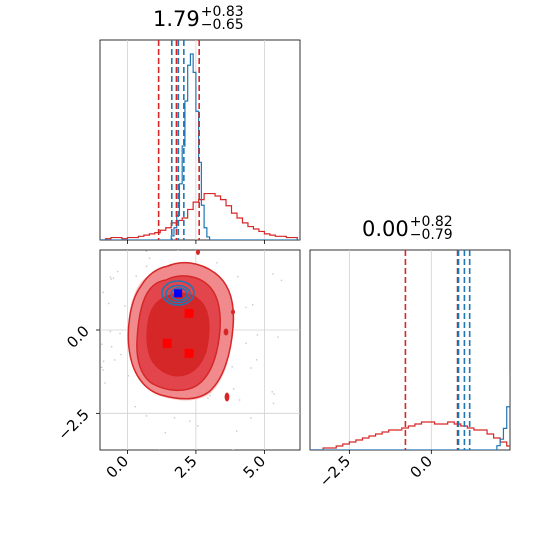 The width and height of the screenshot is (550, 550). I want to click on y-tick-label: 0.0, so click(78, 337).